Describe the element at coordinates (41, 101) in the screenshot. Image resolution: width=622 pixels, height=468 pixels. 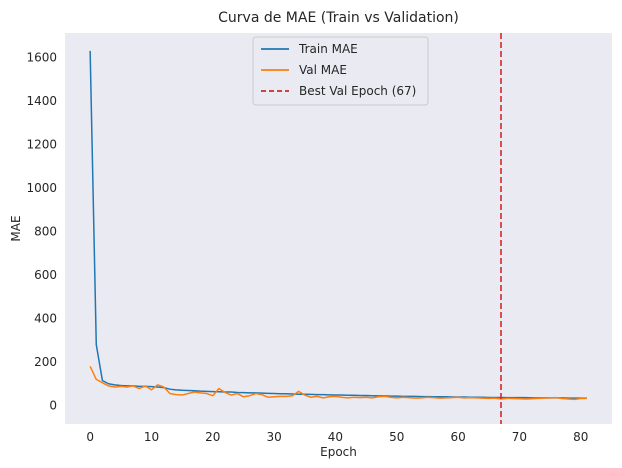
I see `y-tick-label: 1400` at that location.